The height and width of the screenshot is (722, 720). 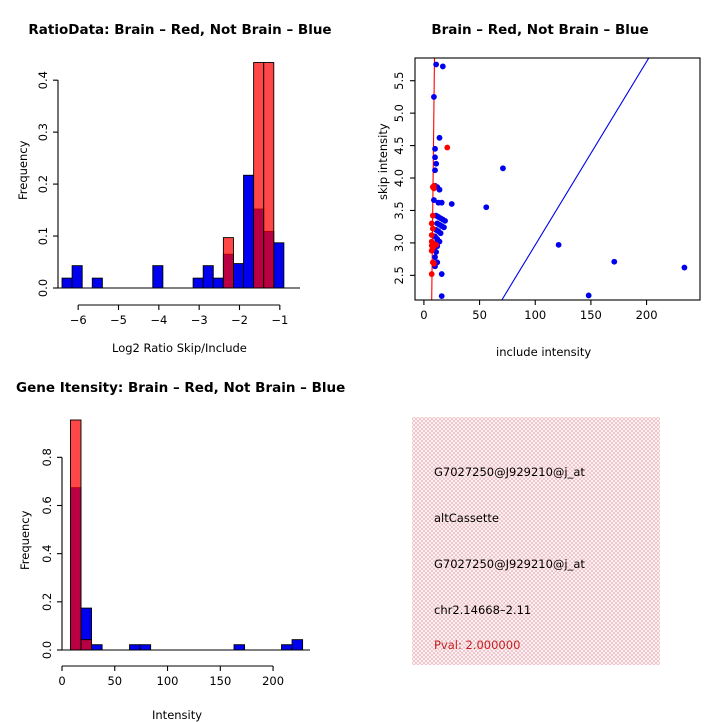 I want to click on gene-y-tick-label: 0.8, so click(x=47, y=457).